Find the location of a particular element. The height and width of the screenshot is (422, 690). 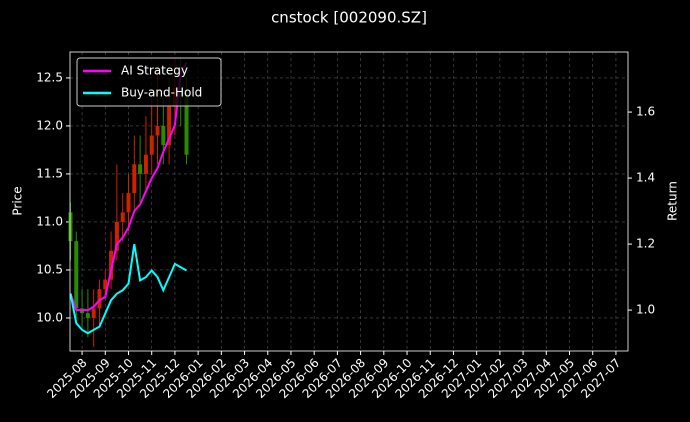

y-tick-label: 10.5 is located at coordinates (49, 269).